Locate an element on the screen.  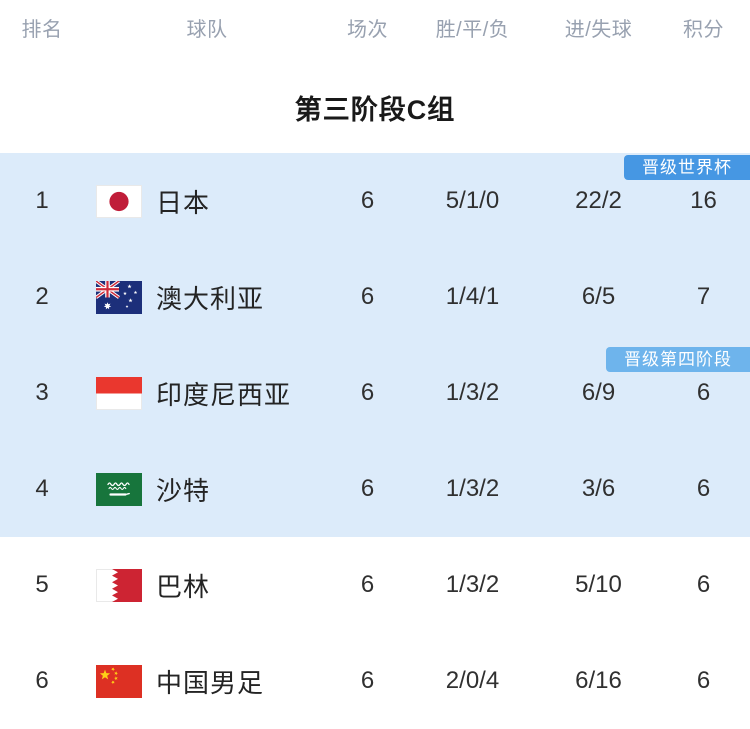
china-flag-icon is located at coordinates (119, 681).